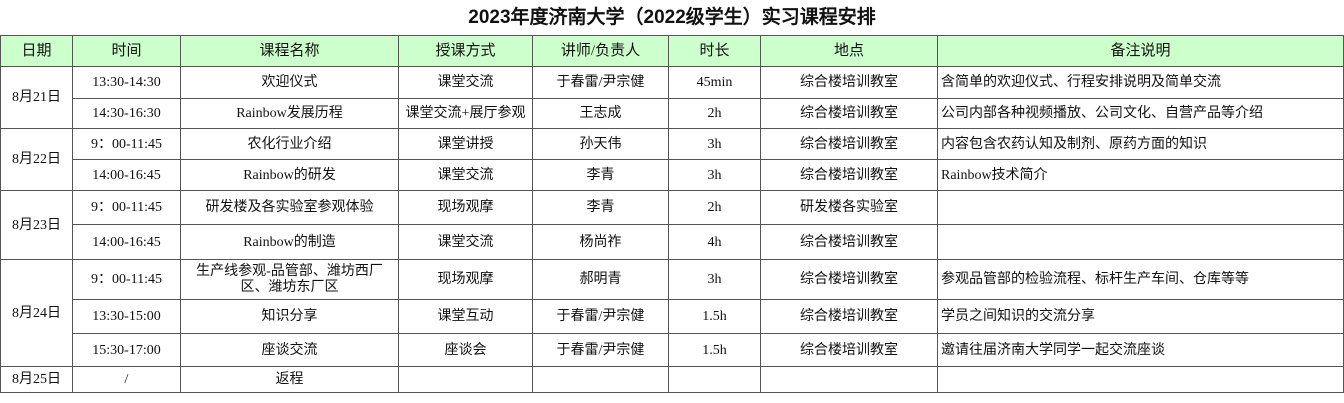  I want to click on cell: 王志成, so click(600, 113).